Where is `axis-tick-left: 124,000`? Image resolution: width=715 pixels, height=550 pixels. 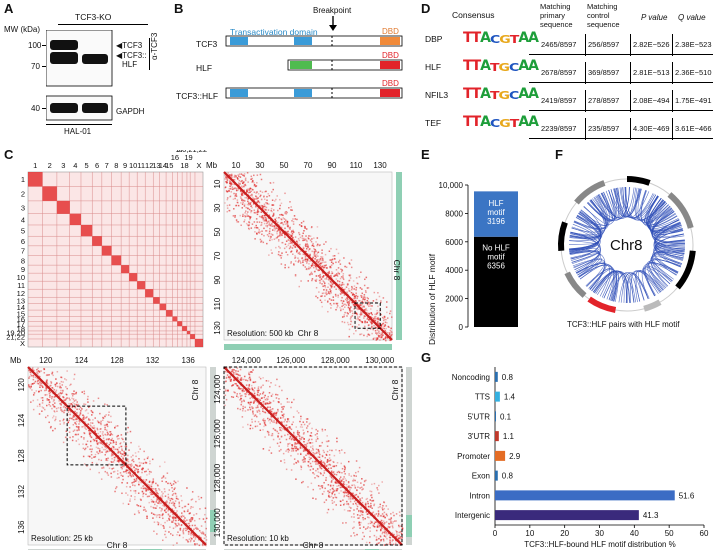
axis-tick-left: 124,000 is located at coordinates (217, 388).